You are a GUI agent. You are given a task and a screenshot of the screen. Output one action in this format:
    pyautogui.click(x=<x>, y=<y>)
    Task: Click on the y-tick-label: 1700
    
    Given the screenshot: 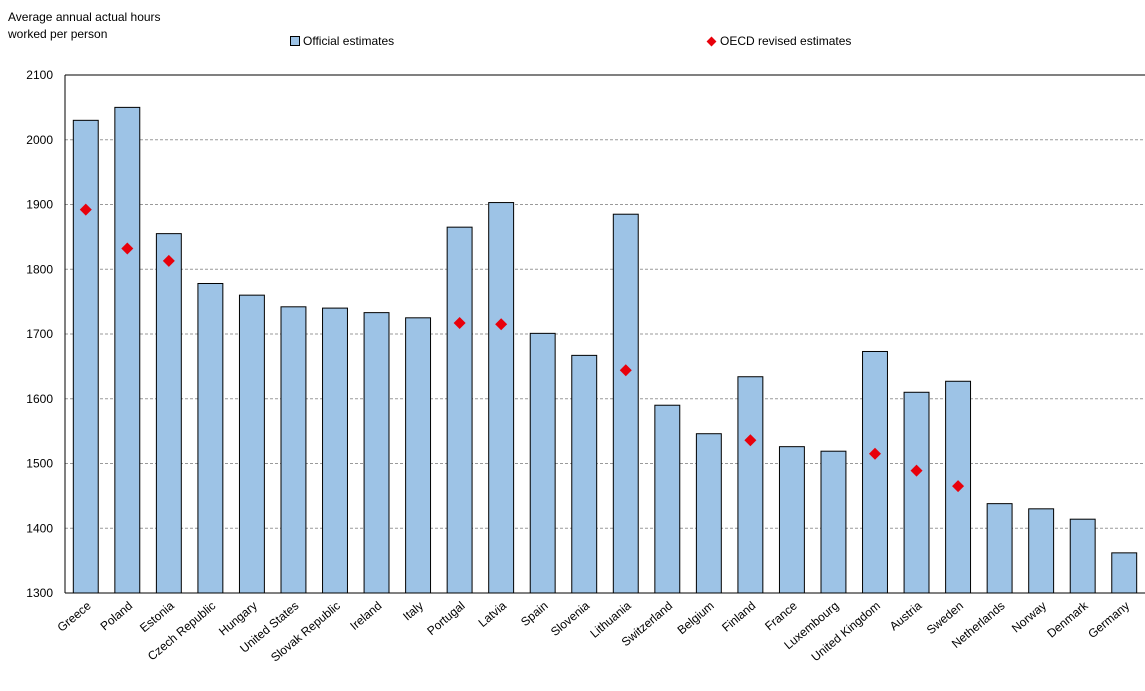 What is the action you would take?
    pyautogui.click(x=39, y=334)
    